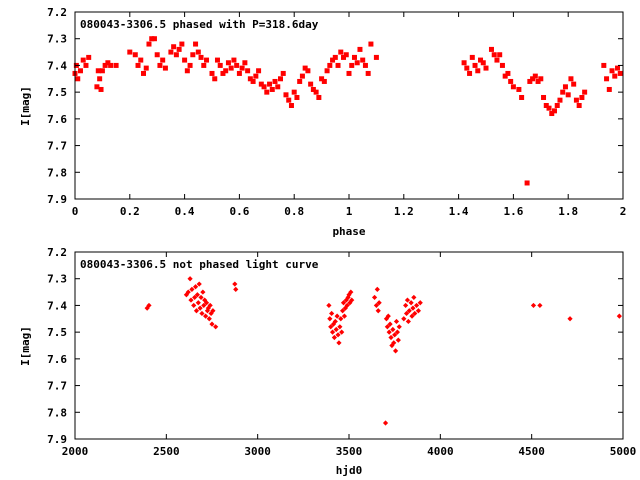  Describe the element at coordinates (75, 451) in the screenshot. I see `unphased-x-tick-label: 2000` at that location.